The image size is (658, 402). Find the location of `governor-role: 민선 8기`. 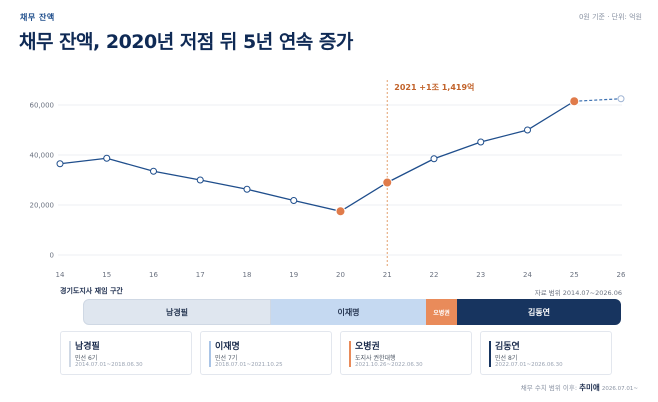

governor-role: 민선 8기 is located at coordinates (506, 358).